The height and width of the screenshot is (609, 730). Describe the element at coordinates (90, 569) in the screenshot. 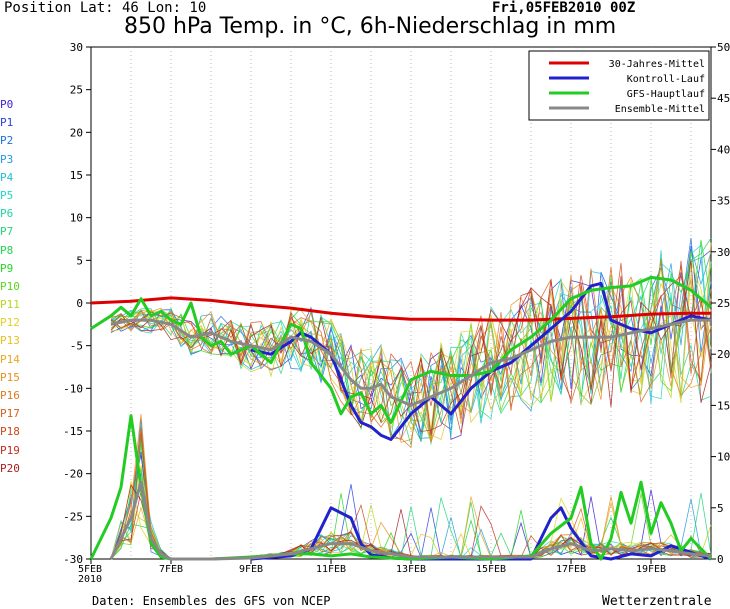

I see `x-tick-label: 5FEB` at that location.